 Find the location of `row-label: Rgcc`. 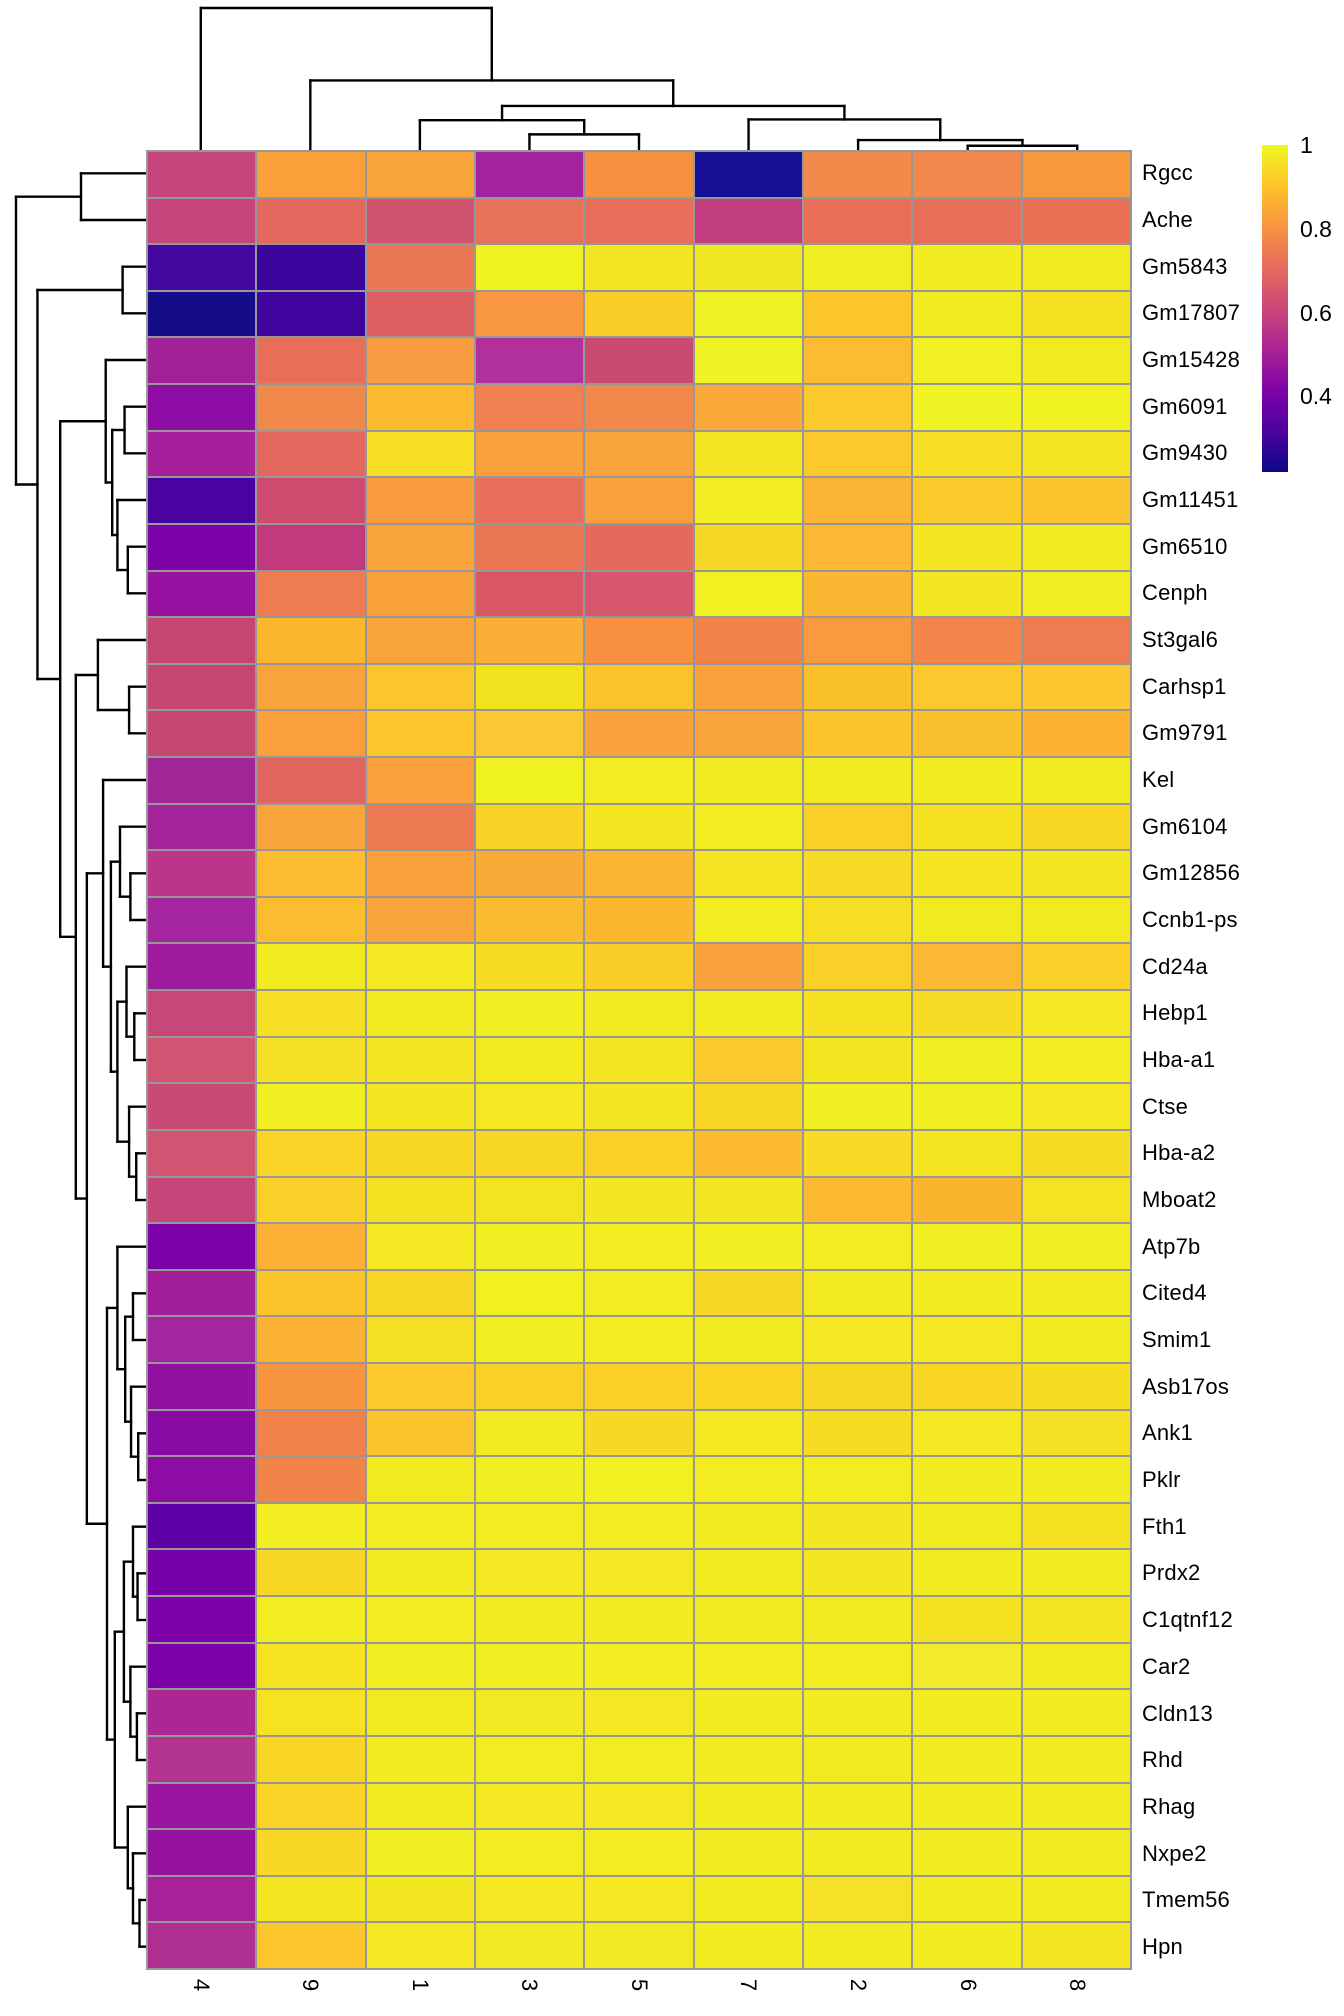

row-label: Rgcc is located at coordinates (1167, 173).